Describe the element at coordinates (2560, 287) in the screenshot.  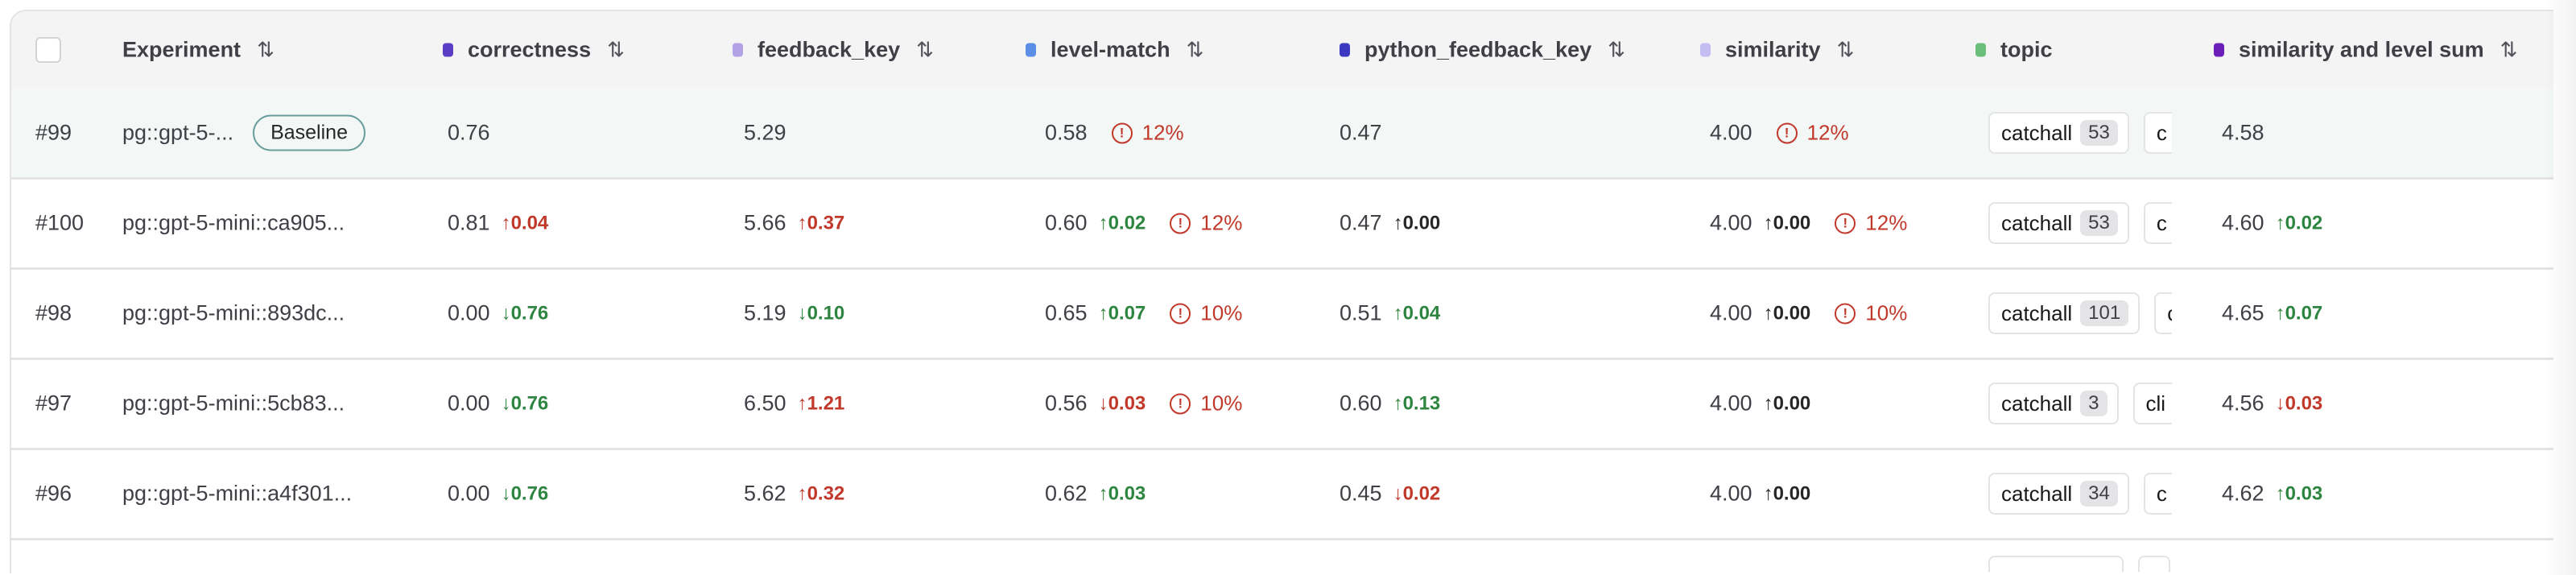
I see `scroll-shadow` at that location.